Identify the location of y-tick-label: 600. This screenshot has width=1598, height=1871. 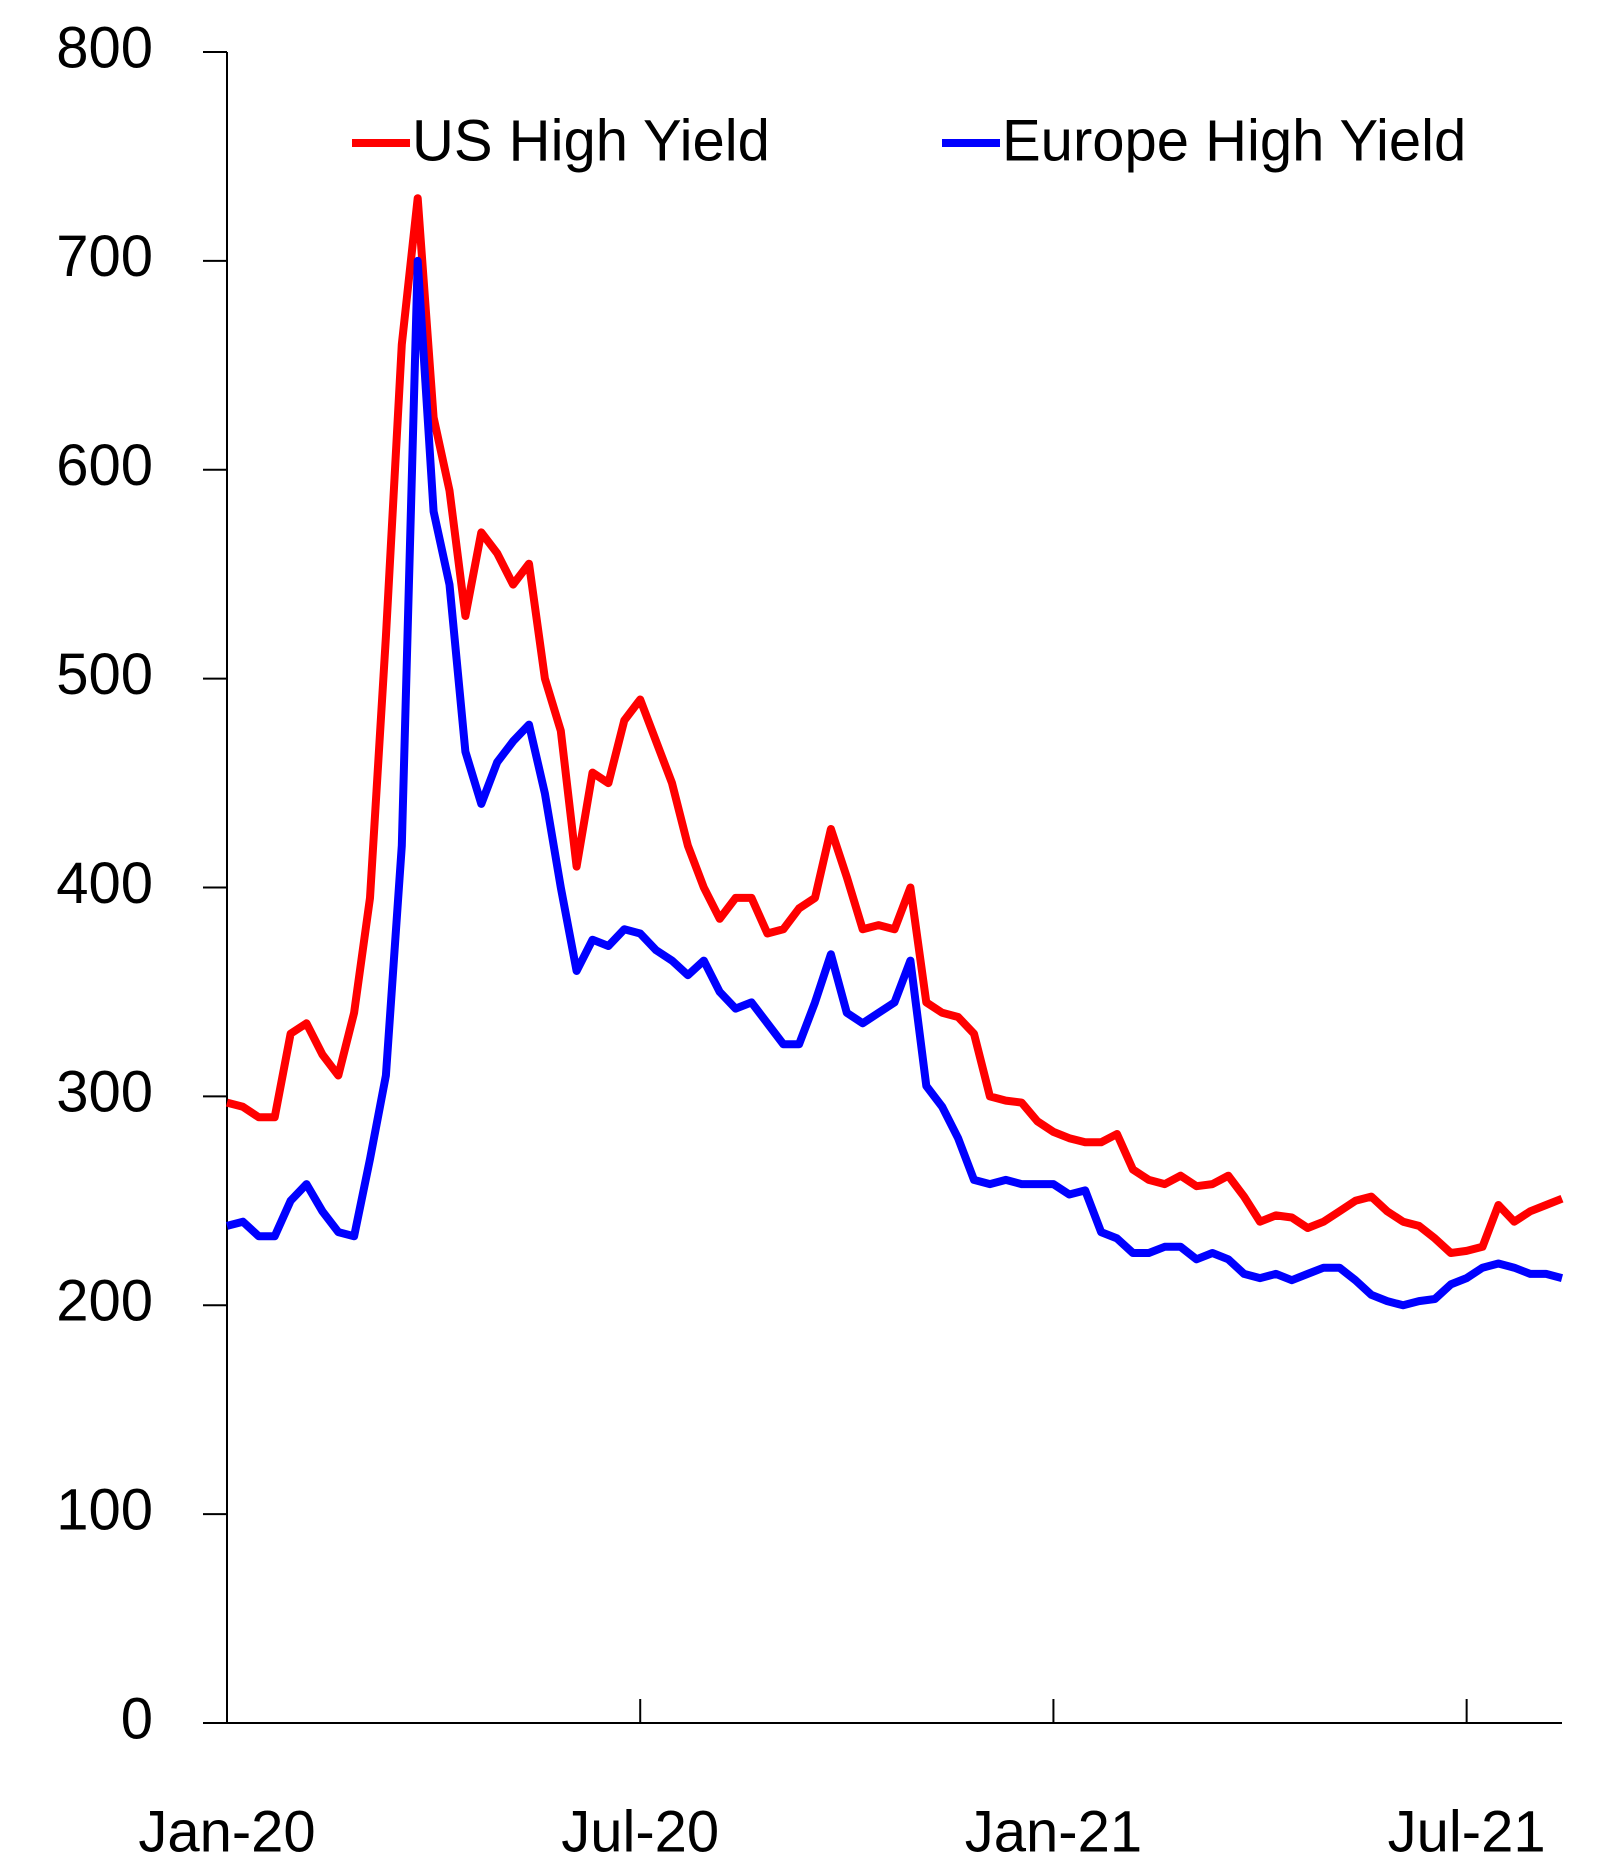
(104, 465).